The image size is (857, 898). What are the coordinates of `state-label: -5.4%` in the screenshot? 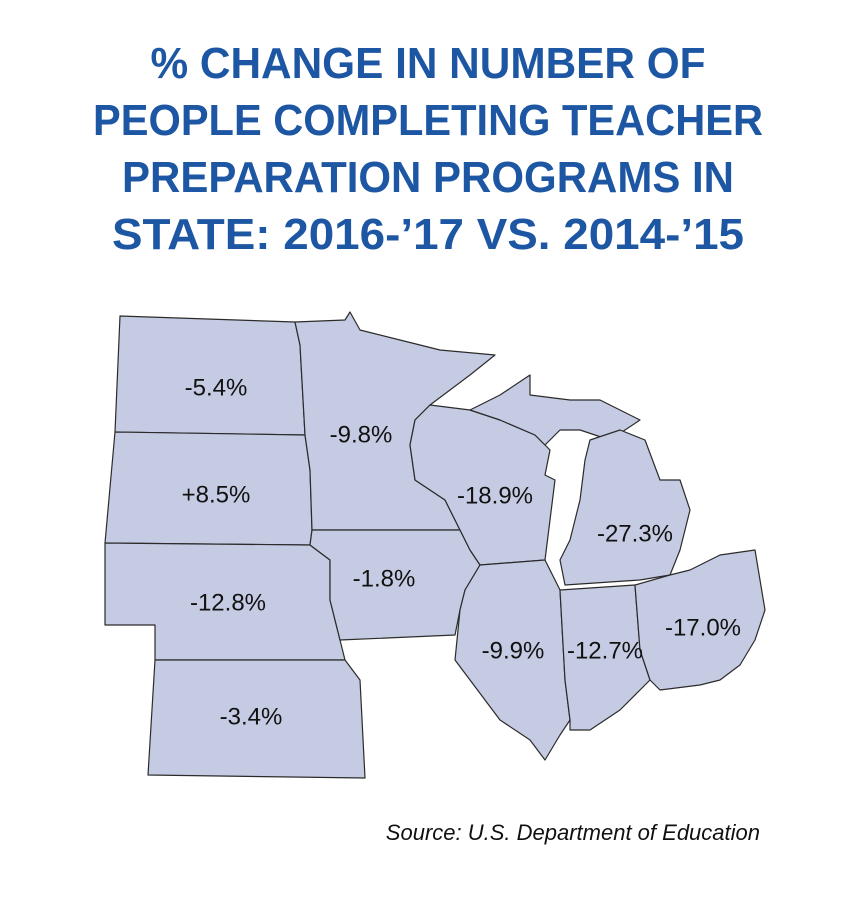 It's located at (216, 387).